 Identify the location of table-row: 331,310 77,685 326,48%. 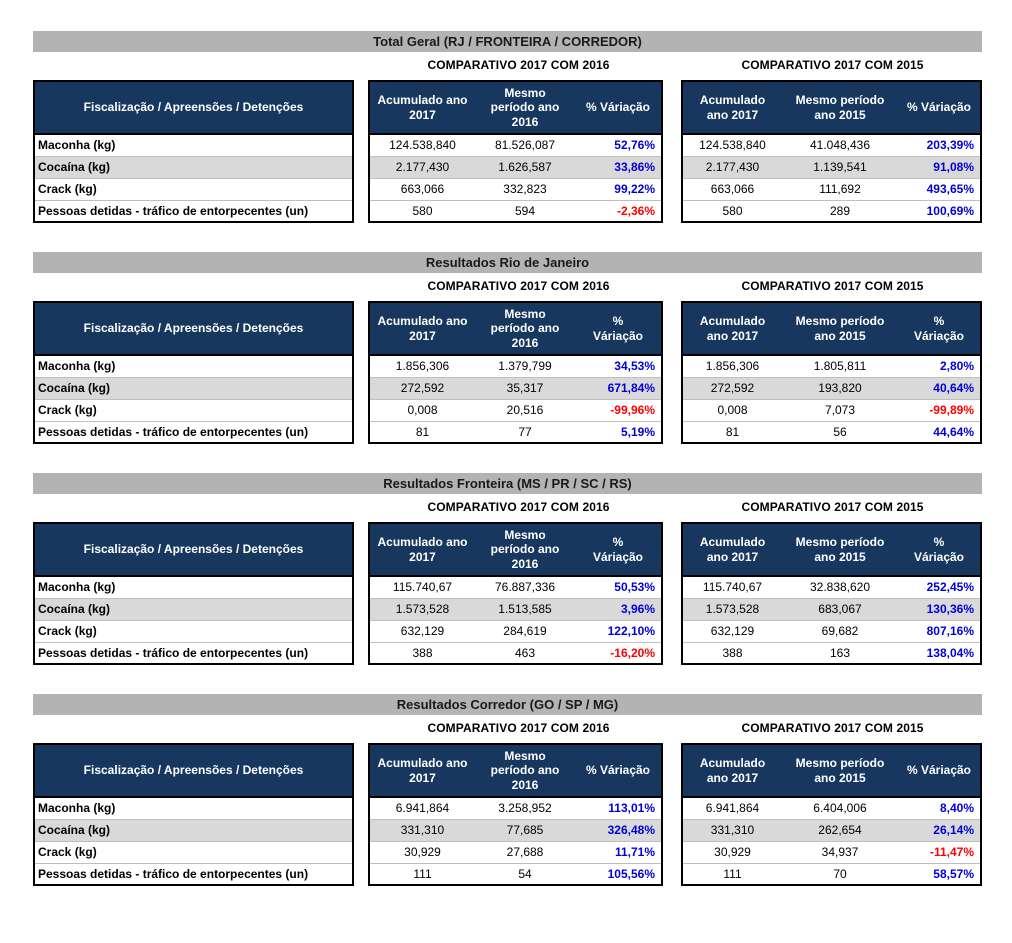
(515, 829).